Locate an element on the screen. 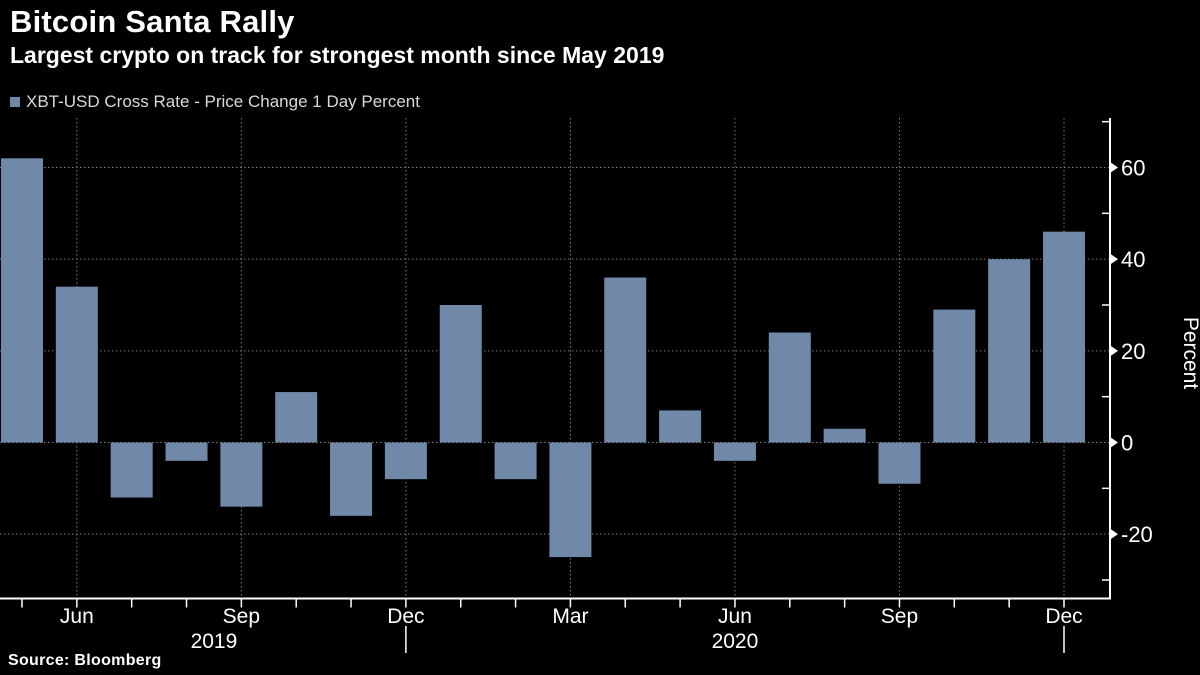 The width and height of the screenshot is (1200, 675). source-attribution: Source: Bloomberg is located at coordinates (85, 660).